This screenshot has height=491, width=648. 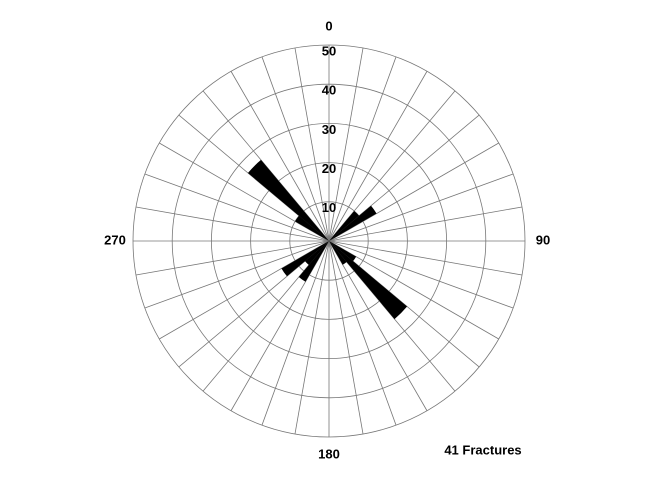 I want to click on r-tick-label: 10, so click(x=329, y=207).